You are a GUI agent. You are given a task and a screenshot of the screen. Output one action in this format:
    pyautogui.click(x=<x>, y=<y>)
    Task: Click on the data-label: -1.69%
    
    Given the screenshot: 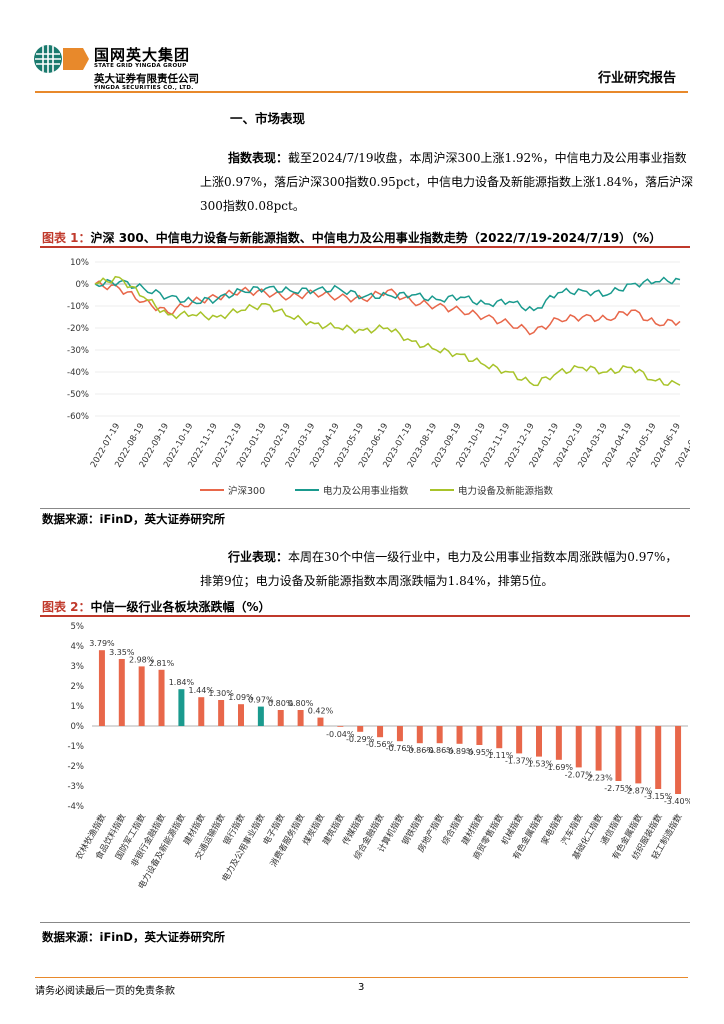 What is the action you would take?
    pyautogui.click(x=559, y=767)
    